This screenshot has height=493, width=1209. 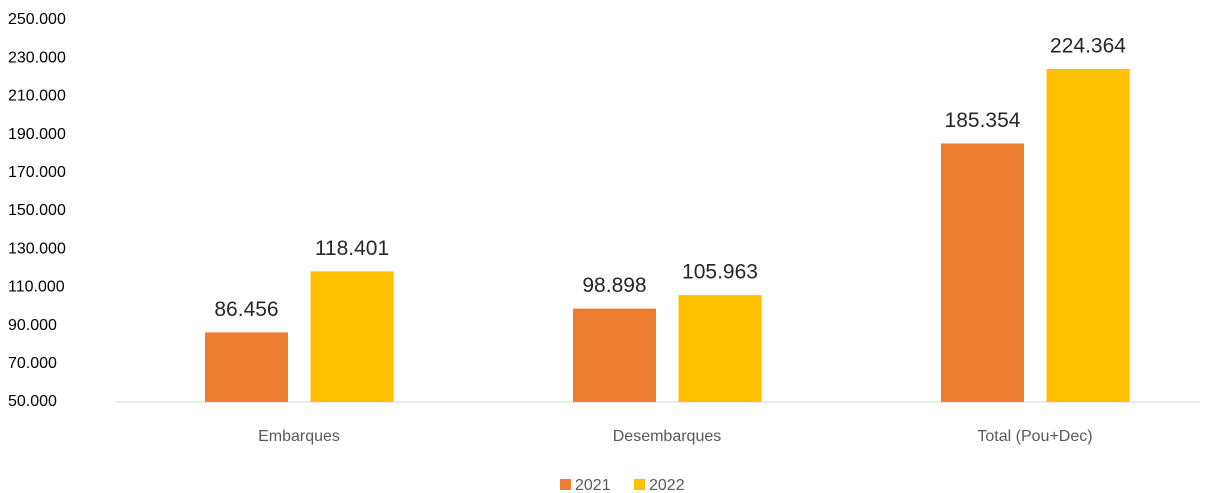 What do you see at coordinates (37, 172) in the screenshot?
I see `y-tick-label: 170.000` at bounding box center [37, 172].